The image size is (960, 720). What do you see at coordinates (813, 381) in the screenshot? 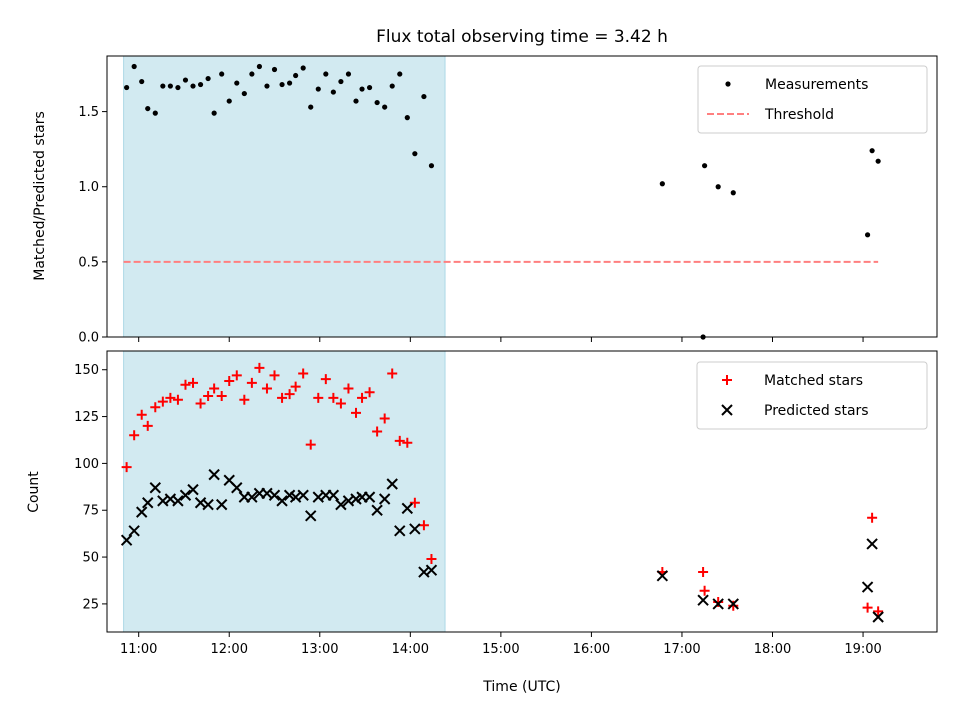
I see `legend-label: Matched stars` at bounding box center [813, 381].